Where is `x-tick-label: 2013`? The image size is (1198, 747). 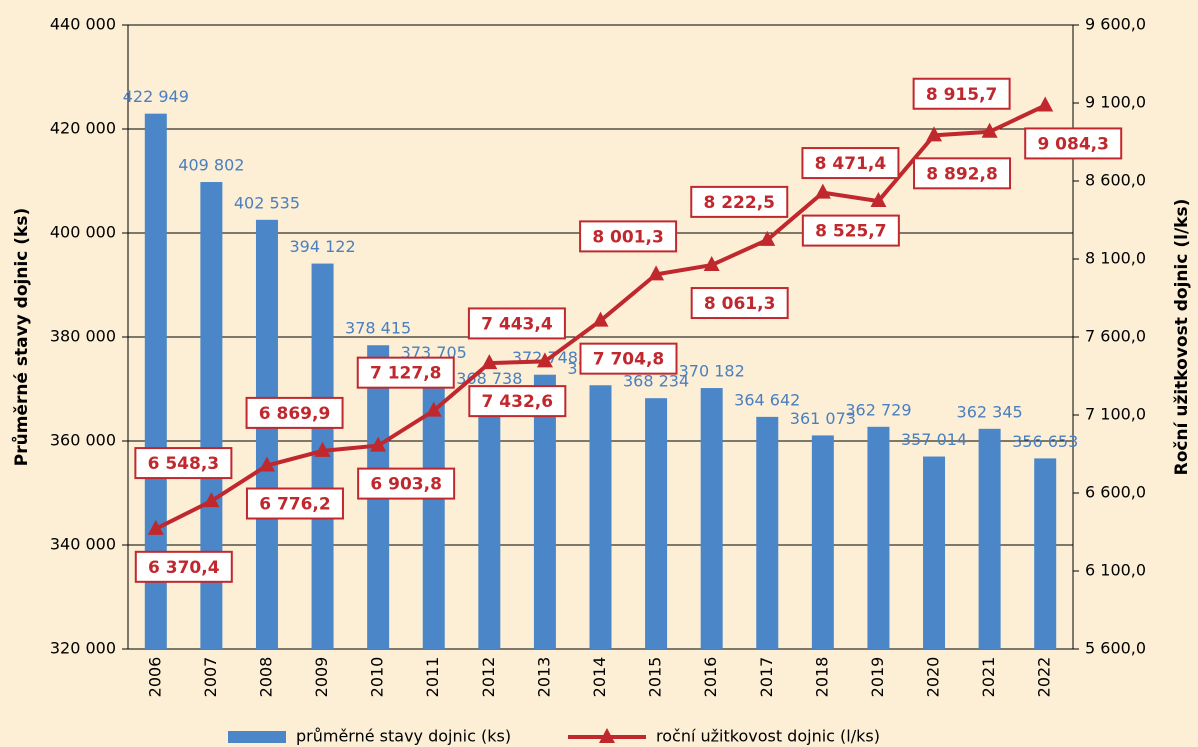 x-tick-label: 2013 is located at coordinates (543, 677).